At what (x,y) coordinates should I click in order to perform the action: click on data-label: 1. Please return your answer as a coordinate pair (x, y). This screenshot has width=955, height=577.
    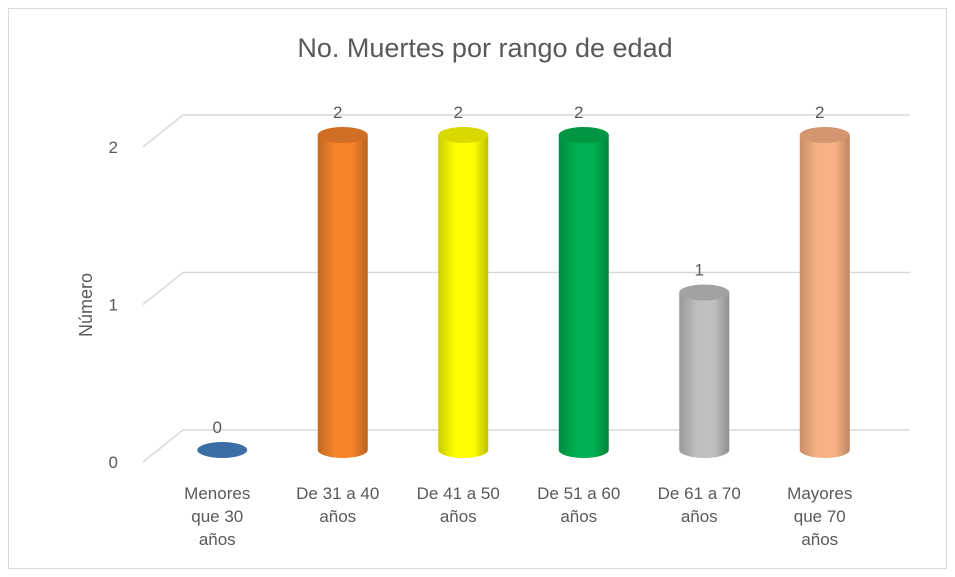
    Looking at the image, I should click on (699, 270).